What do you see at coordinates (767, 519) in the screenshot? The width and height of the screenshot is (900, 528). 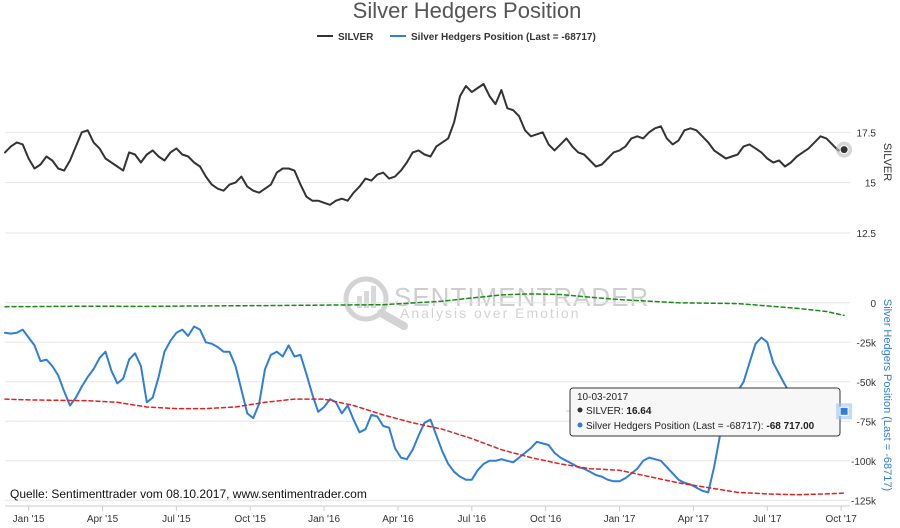 I see `x-tick-label: Jul '17` at bounding box center [767, 519].